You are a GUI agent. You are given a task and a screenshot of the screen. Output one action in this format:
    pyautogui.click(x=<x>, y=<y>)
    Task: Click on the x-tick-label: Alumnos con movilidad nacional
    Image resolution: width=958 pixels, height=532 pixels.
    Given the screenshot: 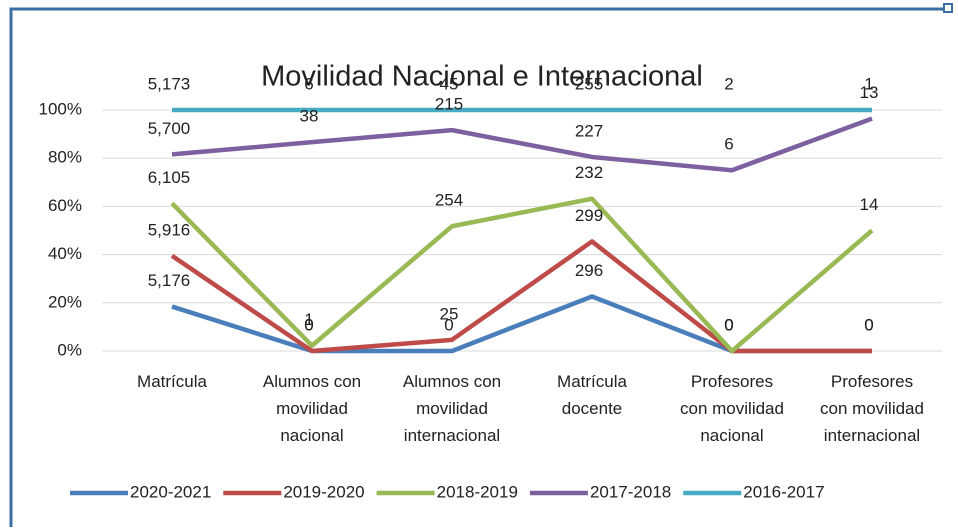 What is the action you would take?
    pyautogui.click(x=312, y=408)
    